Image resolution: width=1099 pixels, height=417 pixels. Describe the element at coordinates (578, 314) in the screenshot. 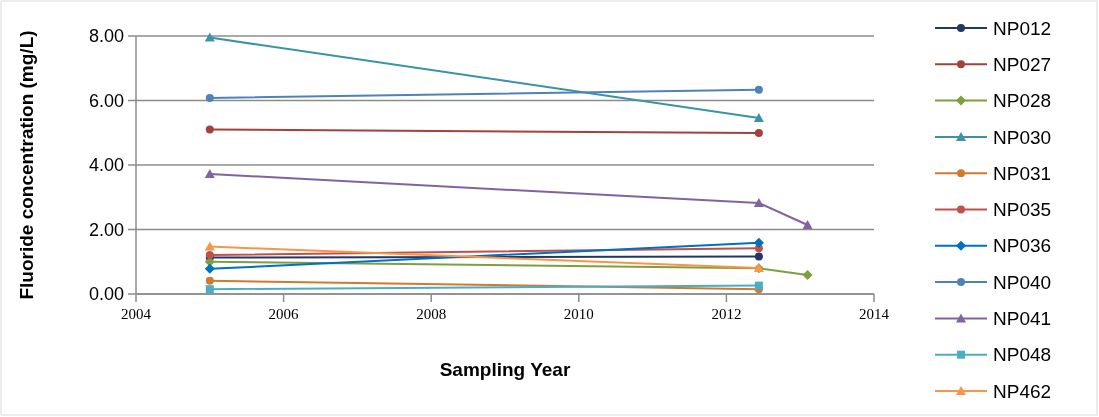

I see `x-tick-label: 2010` at that location.